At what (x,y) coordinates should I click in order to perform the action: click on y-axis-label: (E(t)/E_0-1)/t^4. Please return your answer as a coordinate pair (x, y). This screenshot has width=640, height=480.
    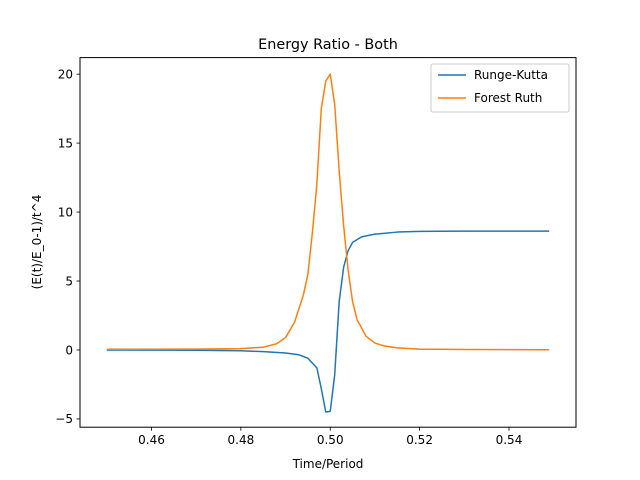
    Looking at the image, I should click on (37, 242).